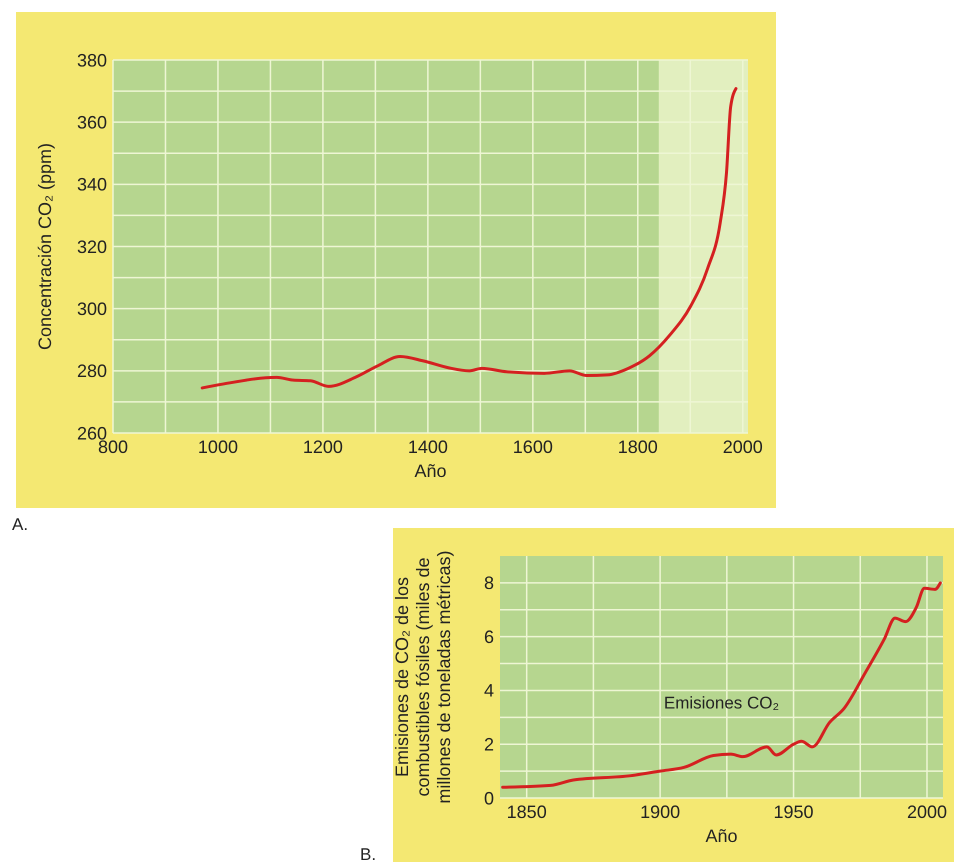 The image size is (954, 862). What do you see at coordinates (489, 636) in the screenshot?
I see `y-tick-label: 6` at bounding box center [489, 636].